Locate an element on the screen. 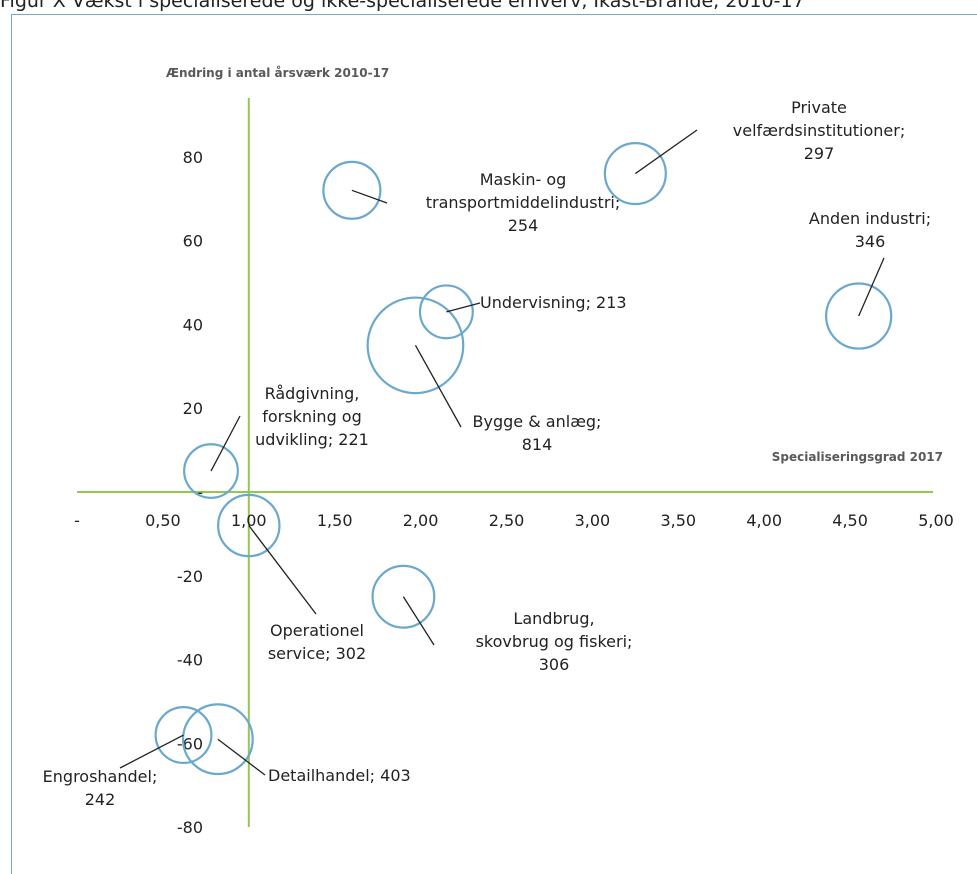 The width and height of the screenshot is (977, 874). data-label: Detailhandel; 403 is located at coordinates (339, 775).